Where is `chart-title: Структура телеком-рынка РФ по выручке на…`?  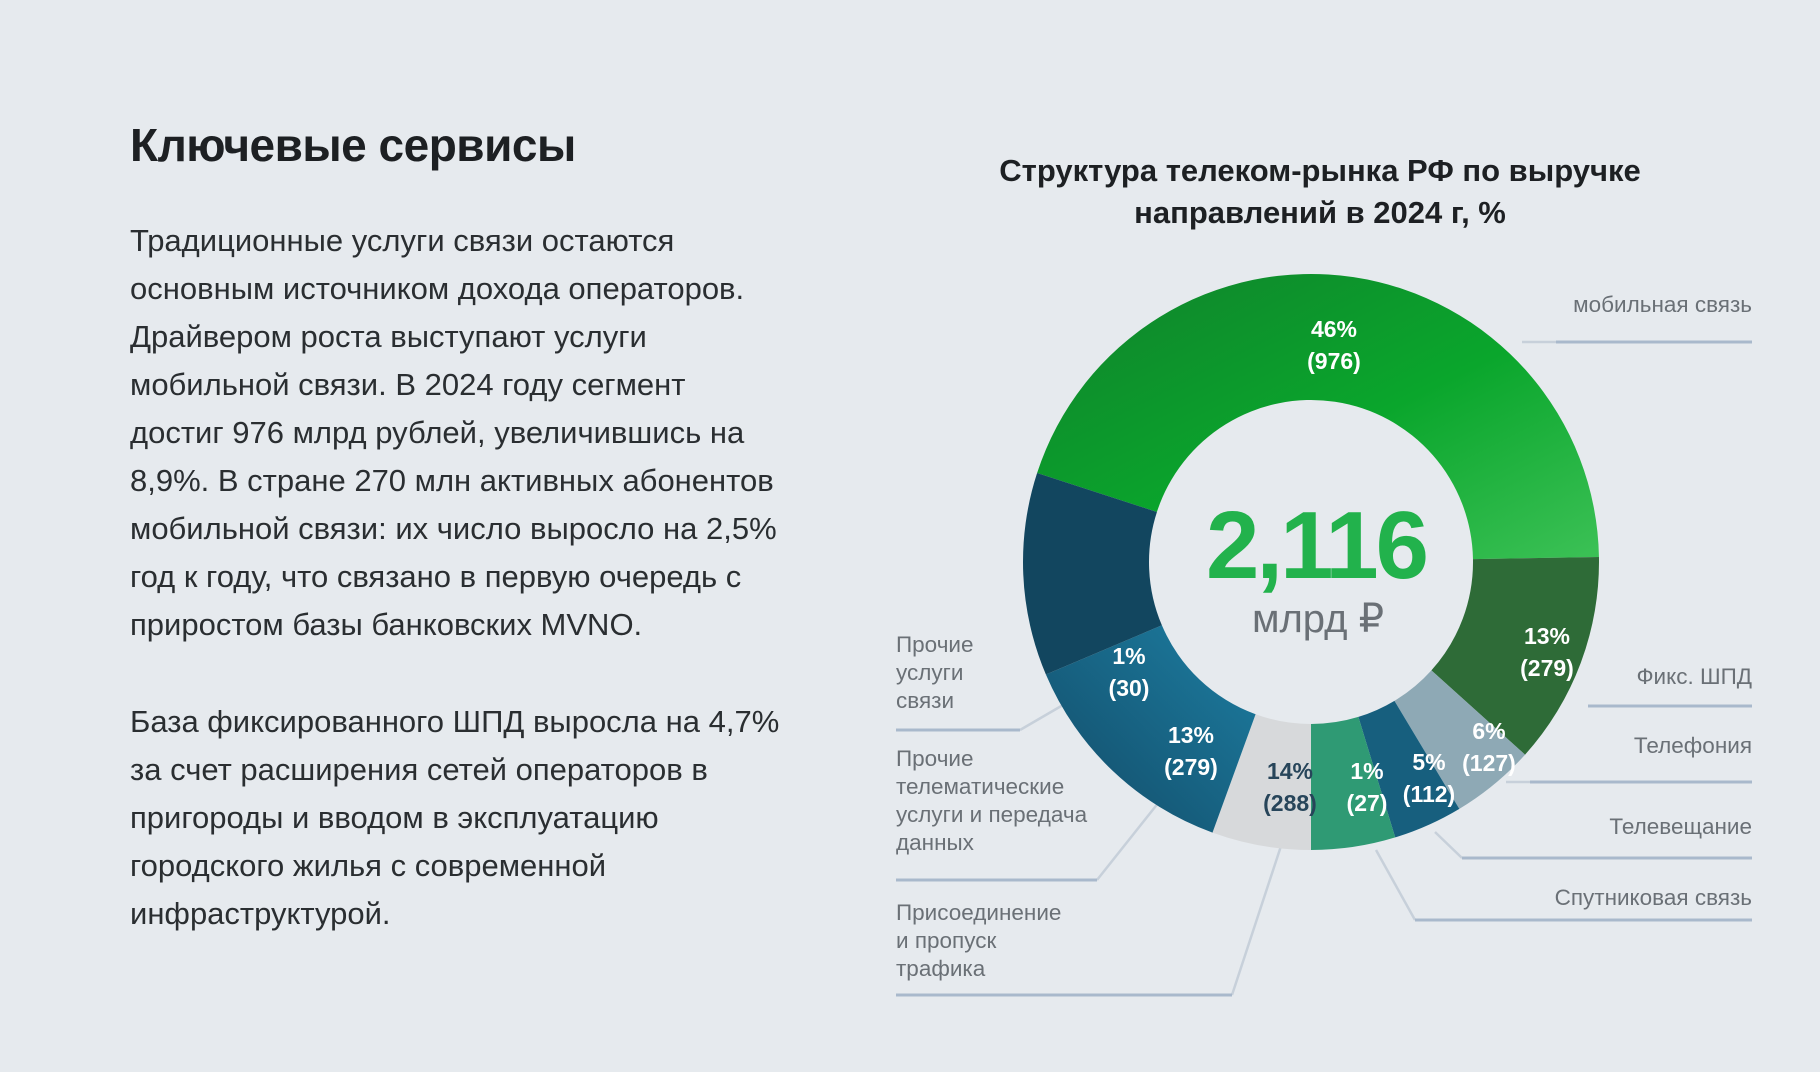 chart-title: Структура телеком-рынка РФ по выручке на… is located at coordinates (1320, 192).